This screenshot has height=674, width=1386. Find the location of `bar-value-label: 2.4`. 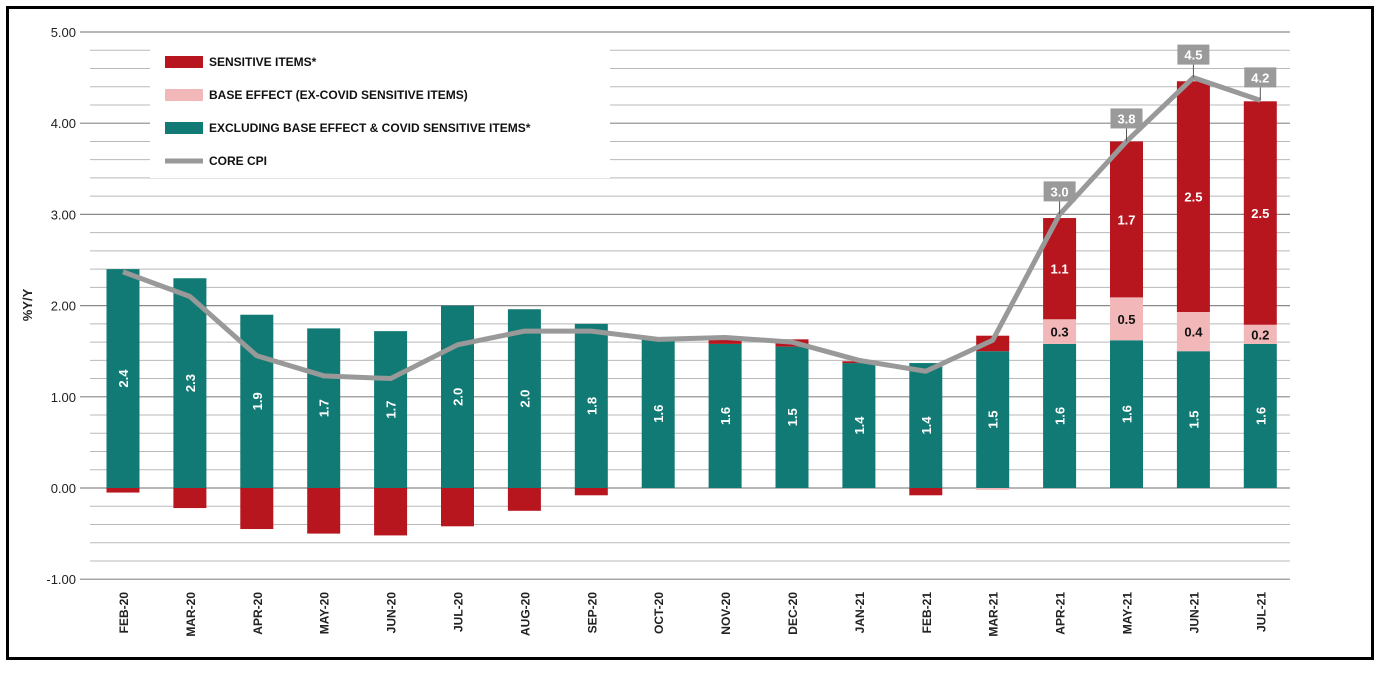

bar-value-label: 2.4 is located at coordinates (123, 378).